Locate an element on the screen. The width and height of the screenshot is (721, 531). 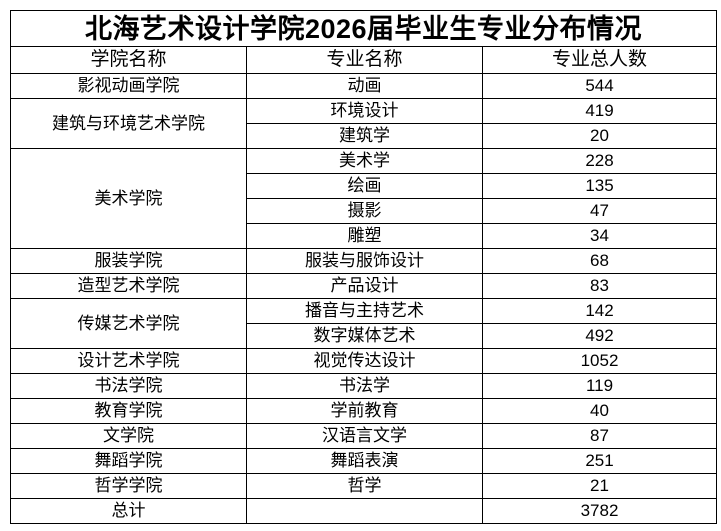
table-row: 摄影 47 is located at coordinates (364, 211).